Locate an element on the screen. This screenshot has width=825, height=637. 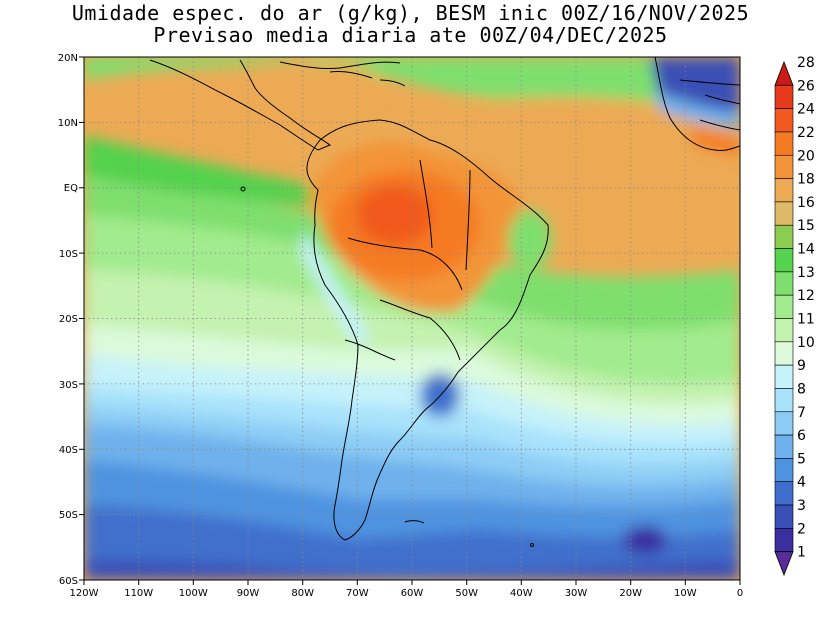
colorbar-label: 10 is located at coordinates (806, 343).